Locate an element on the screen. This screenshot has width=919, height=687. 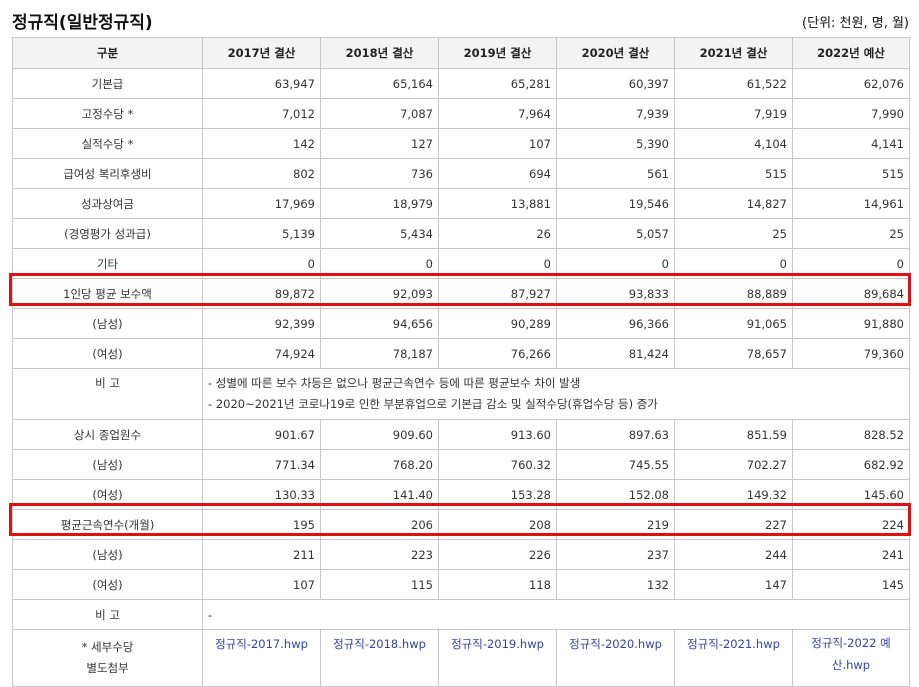
table-cell: 219 is located at coordinates (615, 524).